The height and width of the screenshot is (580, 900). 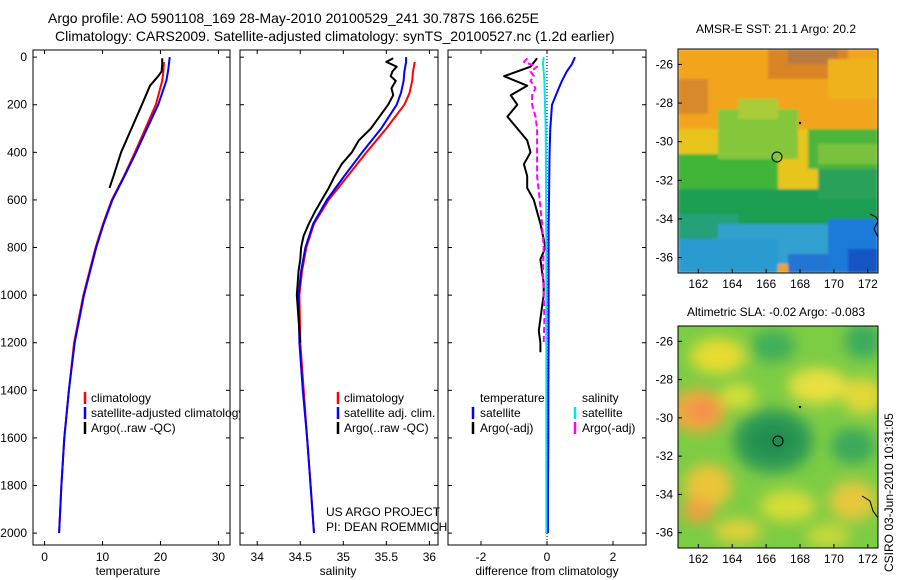 I want to click on series-line-satellite-adj-clim, so click(x=352, y=295).